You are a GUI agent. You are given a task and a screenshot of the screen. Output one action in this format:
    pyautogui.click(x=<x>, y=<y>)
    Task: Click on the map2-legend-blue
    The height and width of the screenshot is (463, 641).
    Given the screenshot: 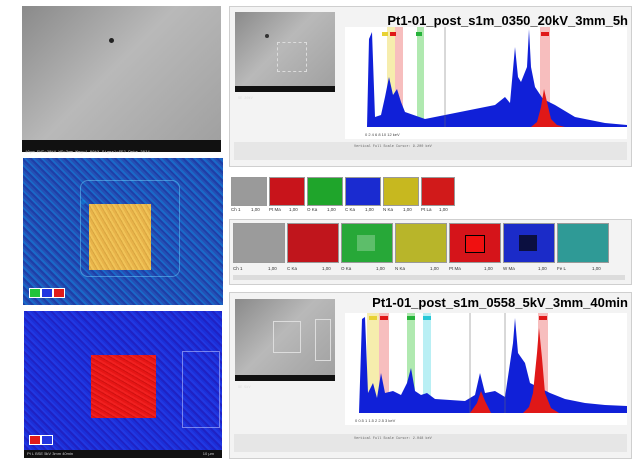 What is the action you would take?
    pyautogui.click(x=47, y=440)
    